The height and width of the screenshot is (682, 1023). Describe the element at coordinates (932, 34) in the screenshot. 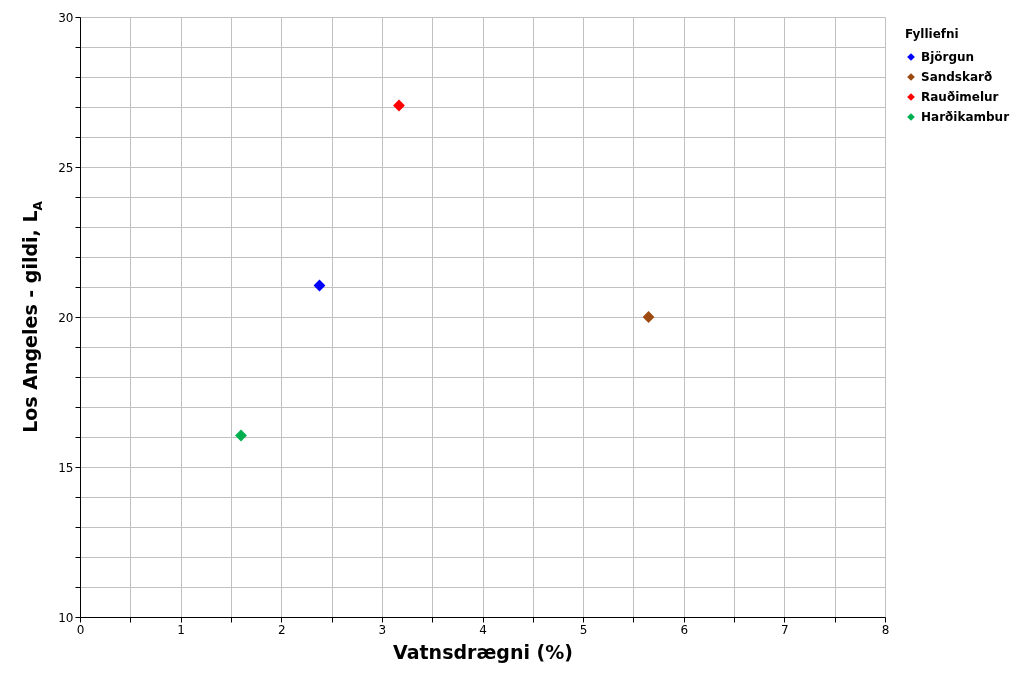

I see `legend-title: Fylliefni` at that location.